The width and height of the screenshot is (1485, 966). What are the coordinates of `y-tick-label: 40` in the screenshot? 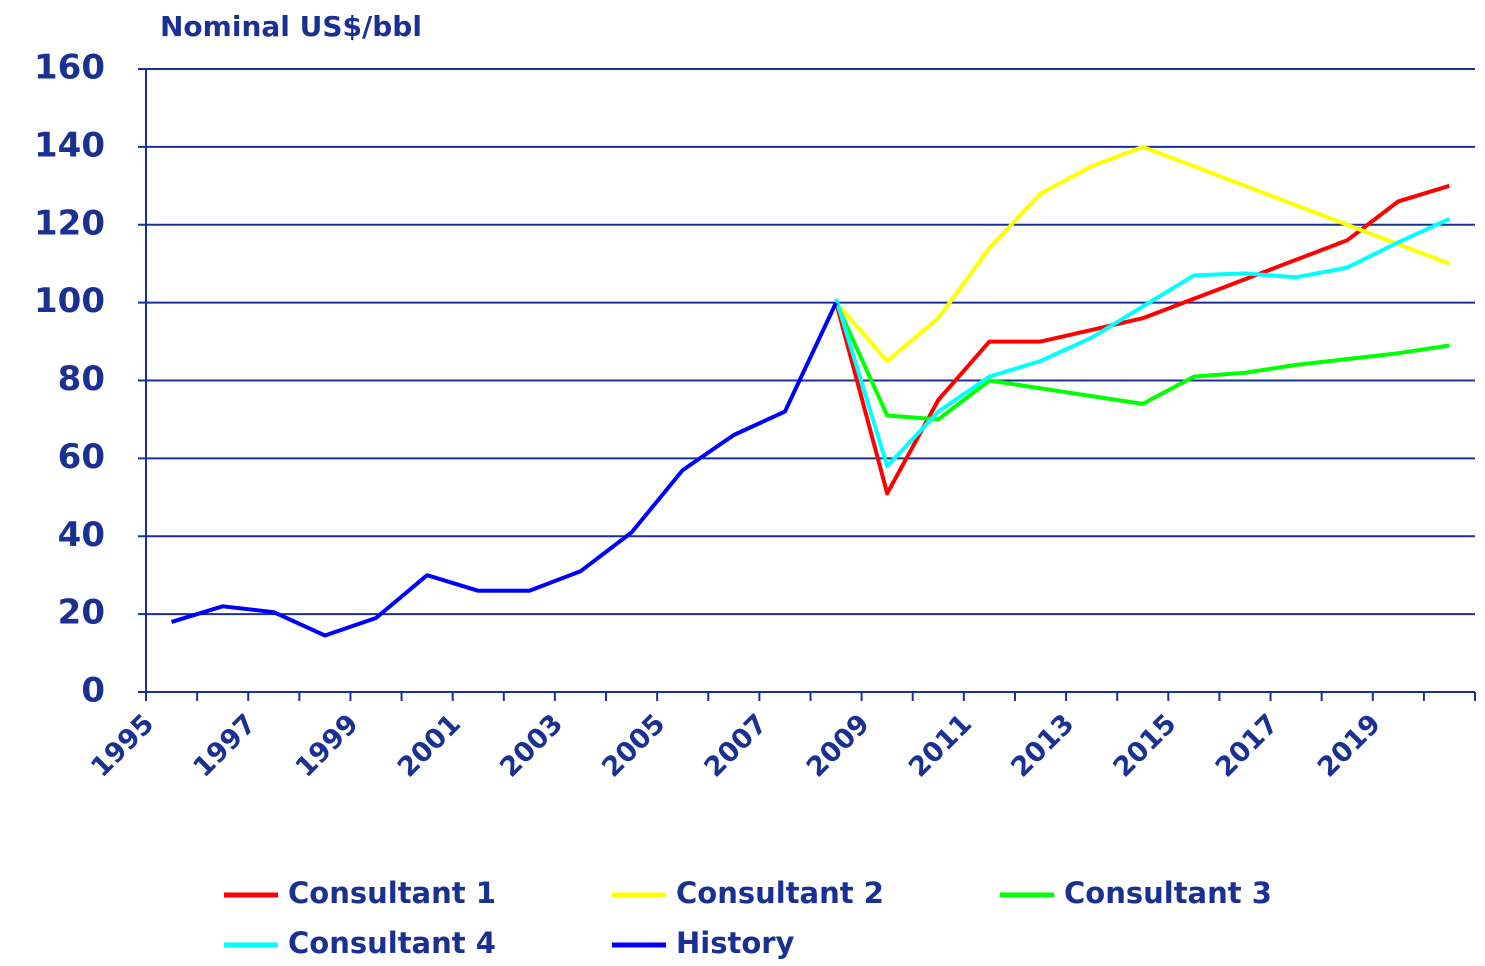 It's located at (81, 535).